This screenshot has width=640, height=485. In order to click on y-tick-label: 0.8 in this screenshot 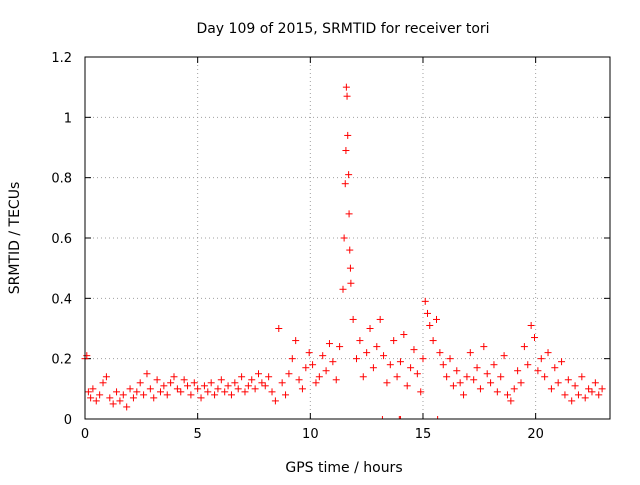, I will do `click(61, 179)`.